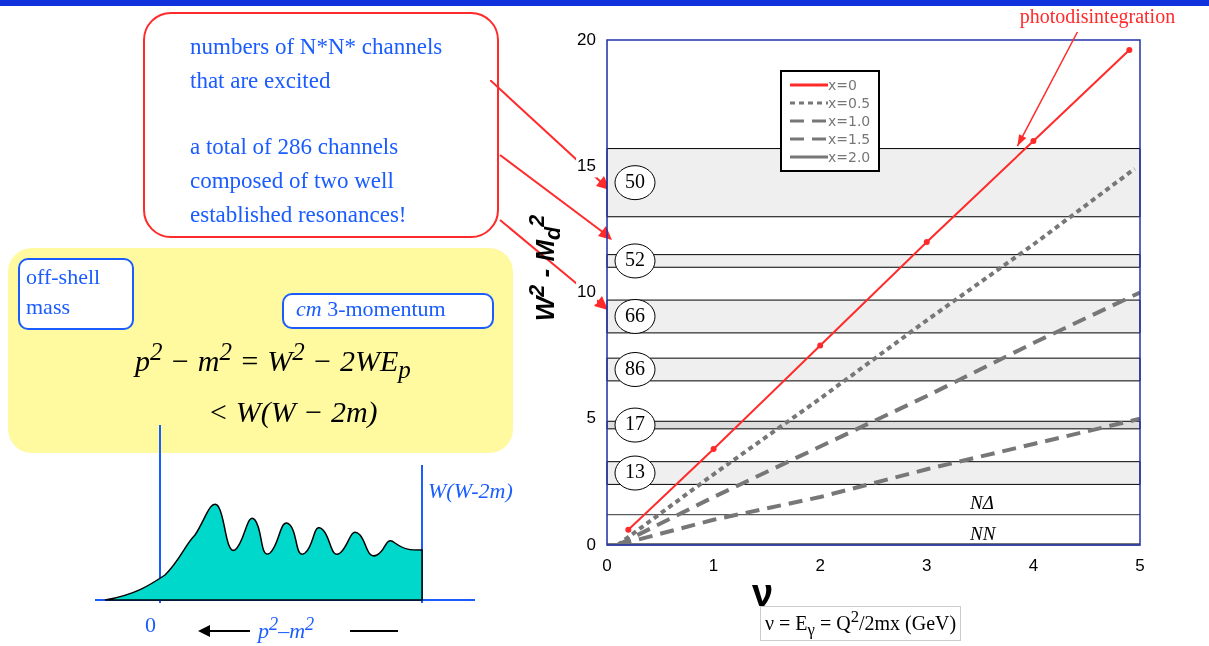  Describe the element at coordinates (849, 121) in the screenshot. I see `legend-label: x=1.0` at that location.